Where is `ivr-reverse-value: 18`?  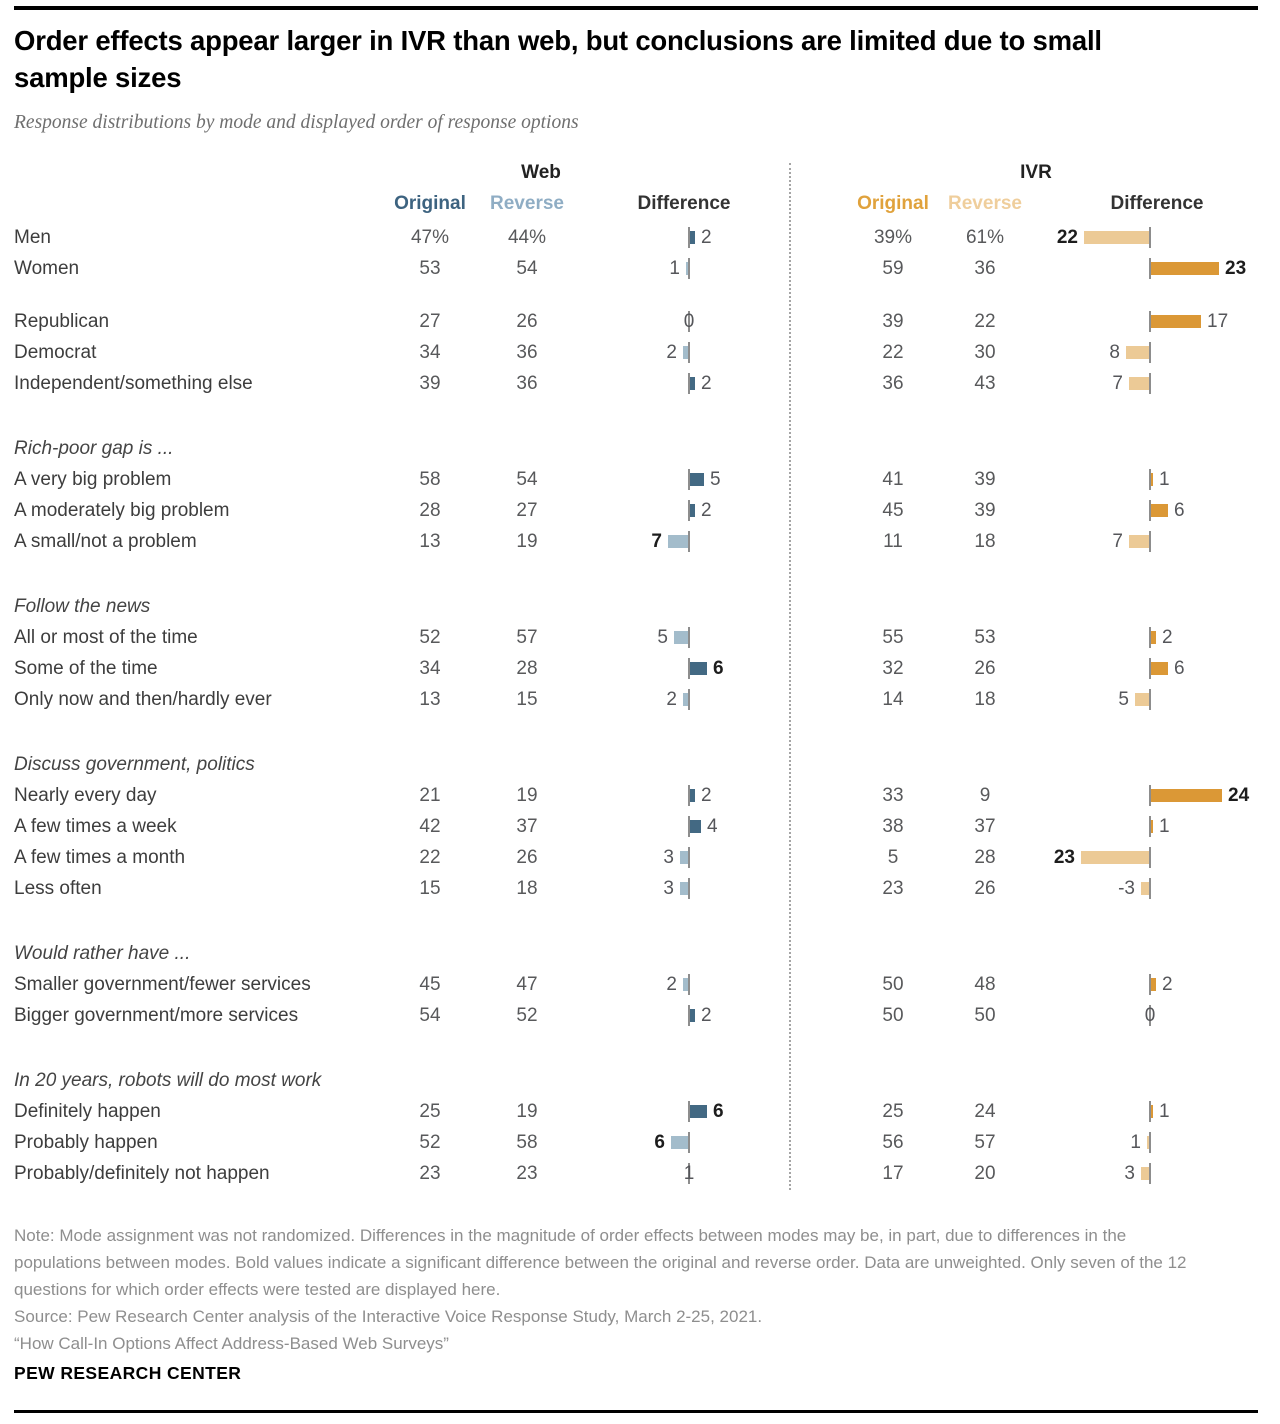 ivr-reverse-value: 18 is located at coordinates (985, 541).